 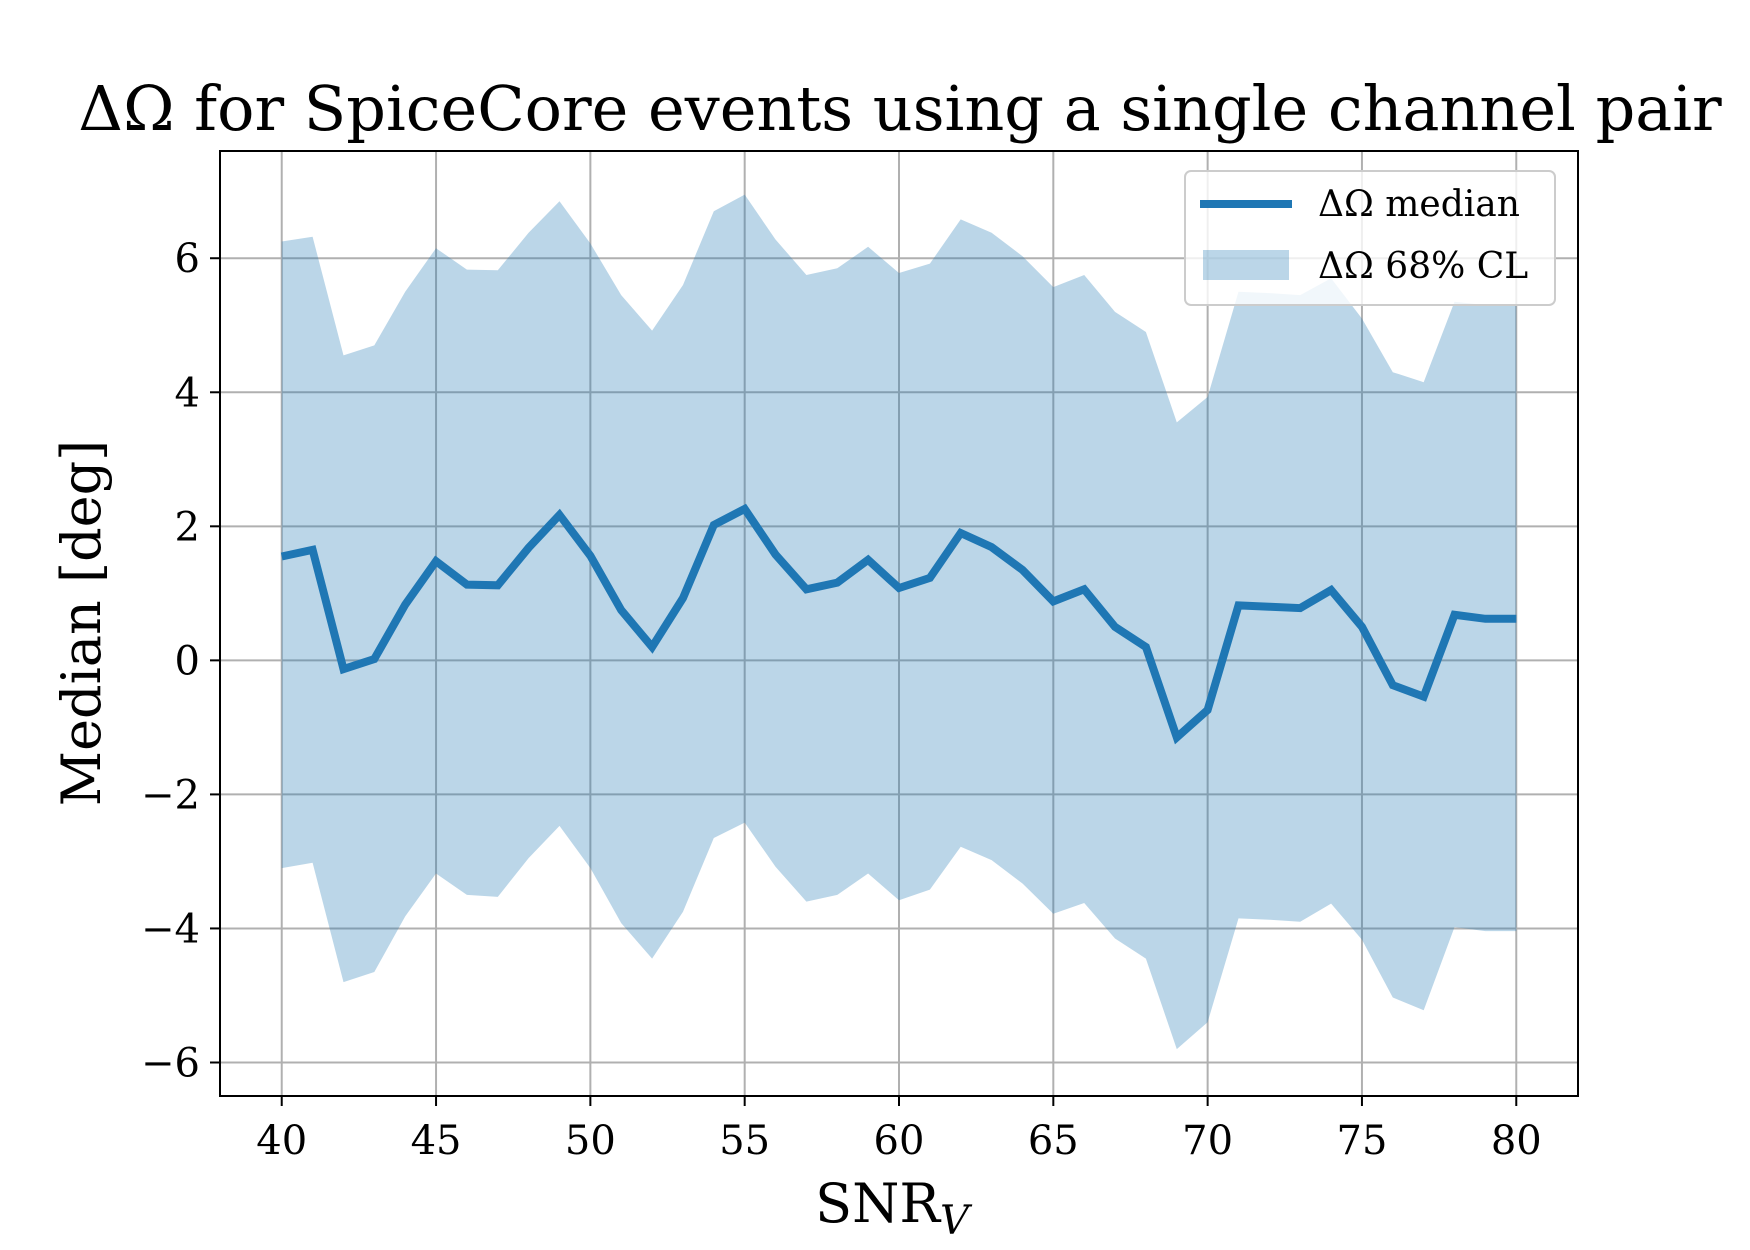 What do you see at coordinates (170, 1063) in the screenshot?
I see `y-tick-label: −6` at bounding box center [170, 1063].